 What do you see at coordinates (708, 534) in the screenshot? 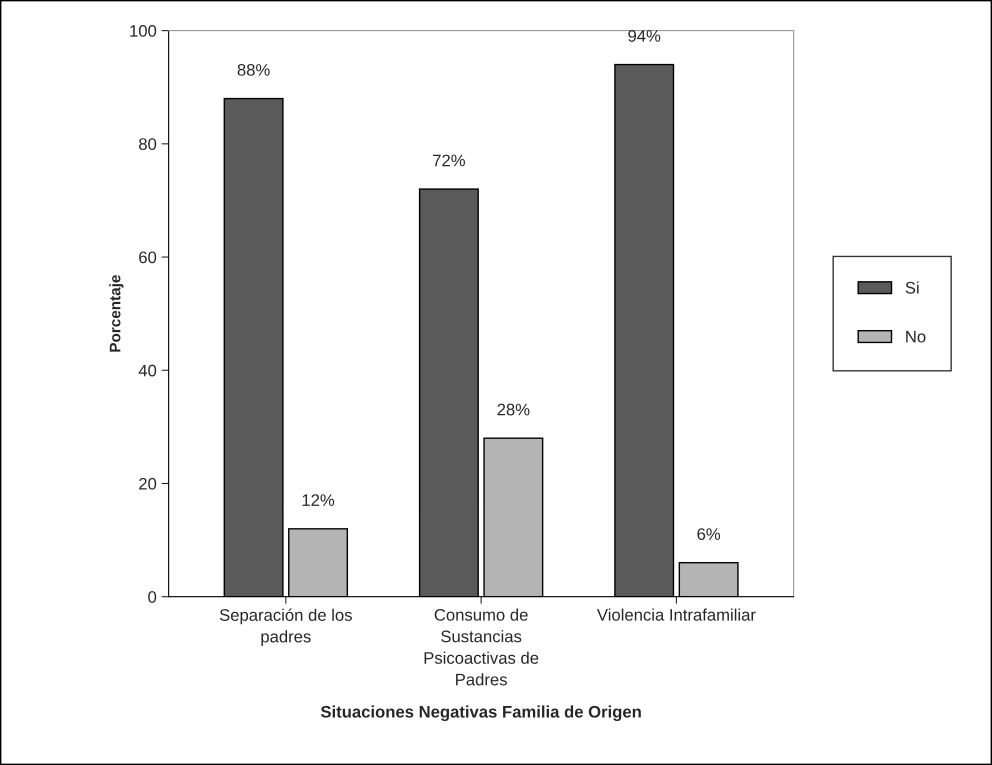
I see `data-label: 6%` at bounding box center [708, 534].